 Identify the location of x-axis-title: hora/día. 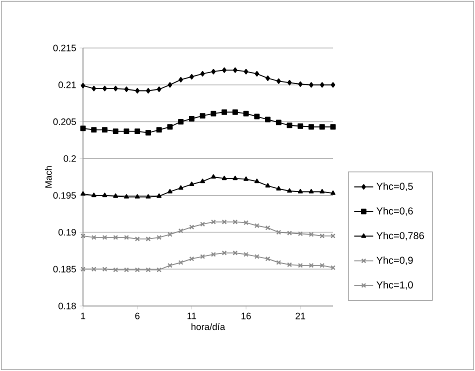
(209, 326).